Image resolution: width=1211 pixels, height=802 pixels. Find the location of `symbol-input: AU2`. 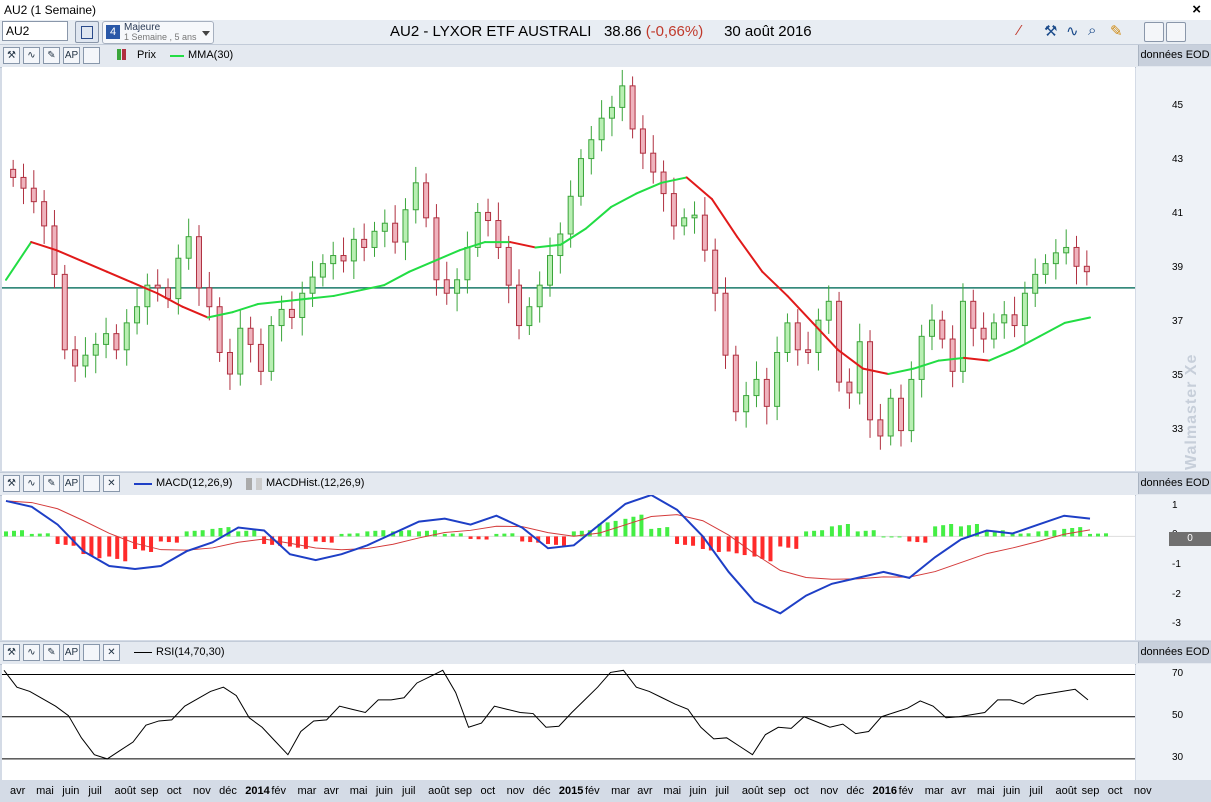

symbol-input: AU2 is located at coordinates (35, 31).